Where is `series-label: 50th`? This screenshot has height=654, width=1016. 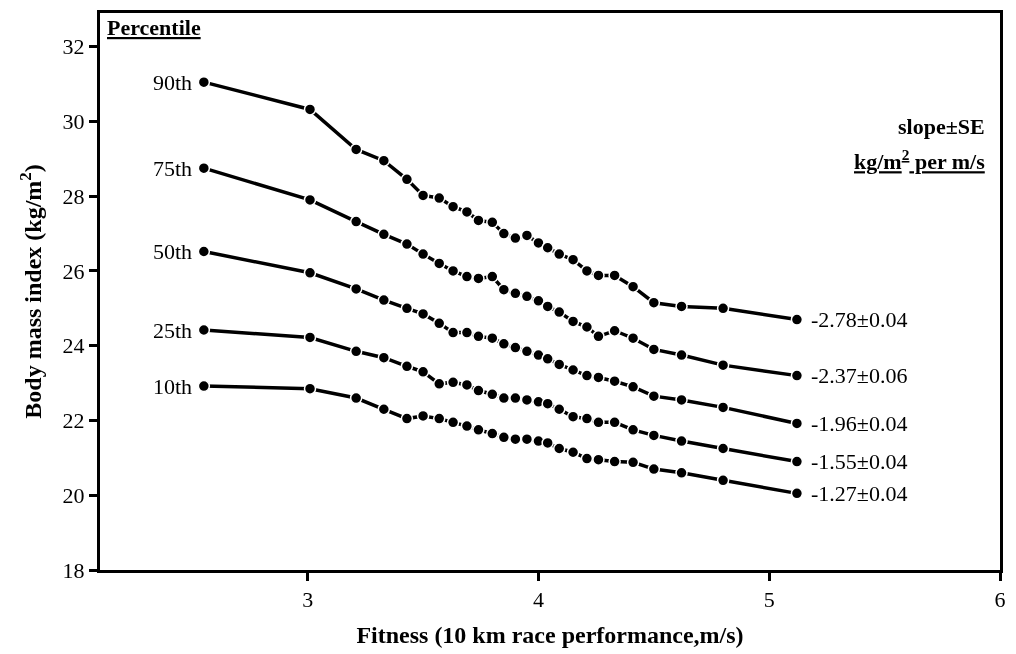 series-label: 50th is located at coordinates (173, 251).